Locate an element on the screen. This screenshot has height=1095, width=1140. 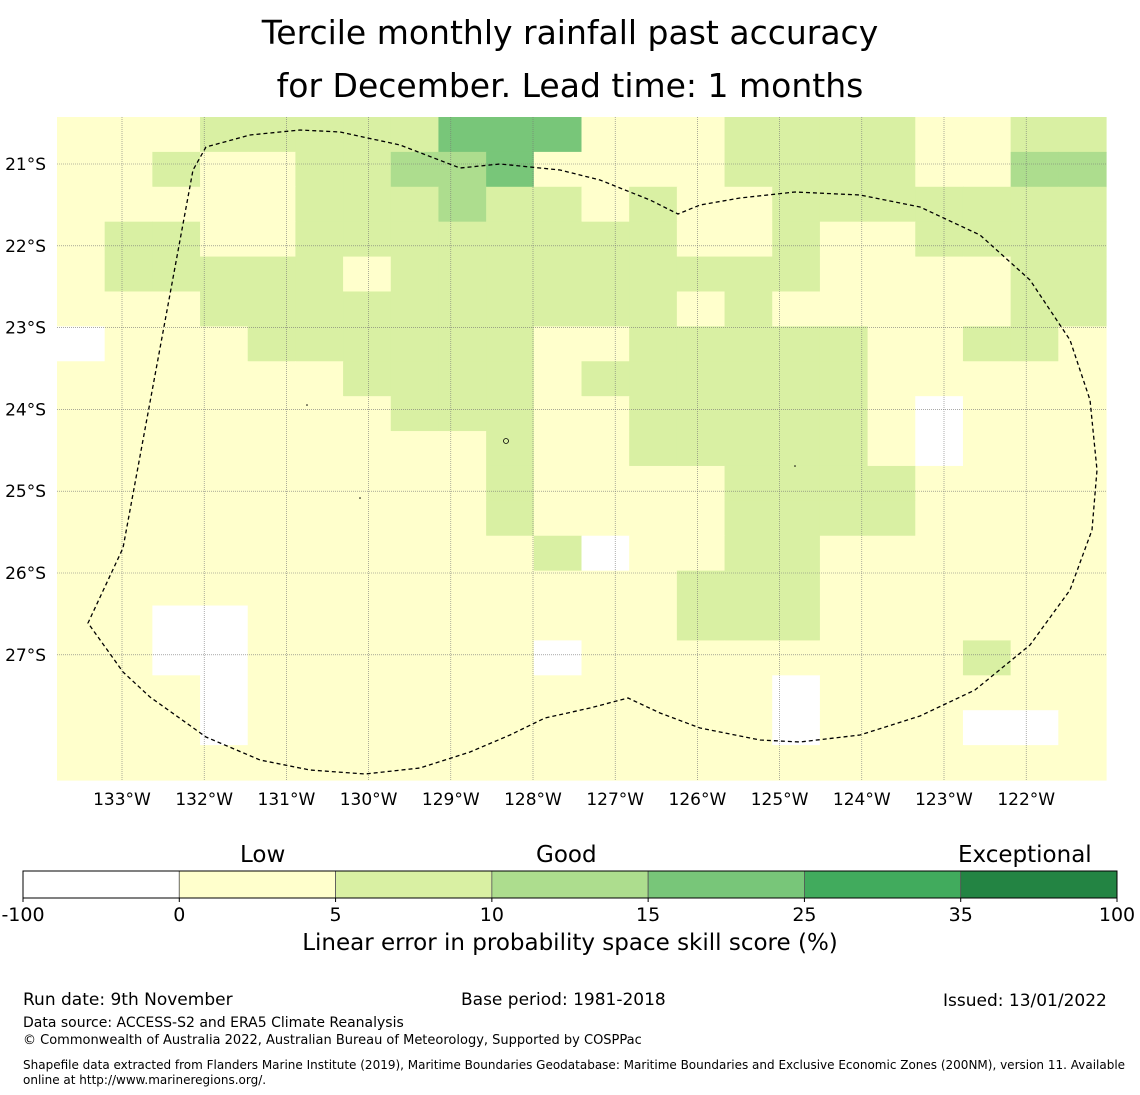
longitude-label: 124°W is located at coordinates (862, 800).